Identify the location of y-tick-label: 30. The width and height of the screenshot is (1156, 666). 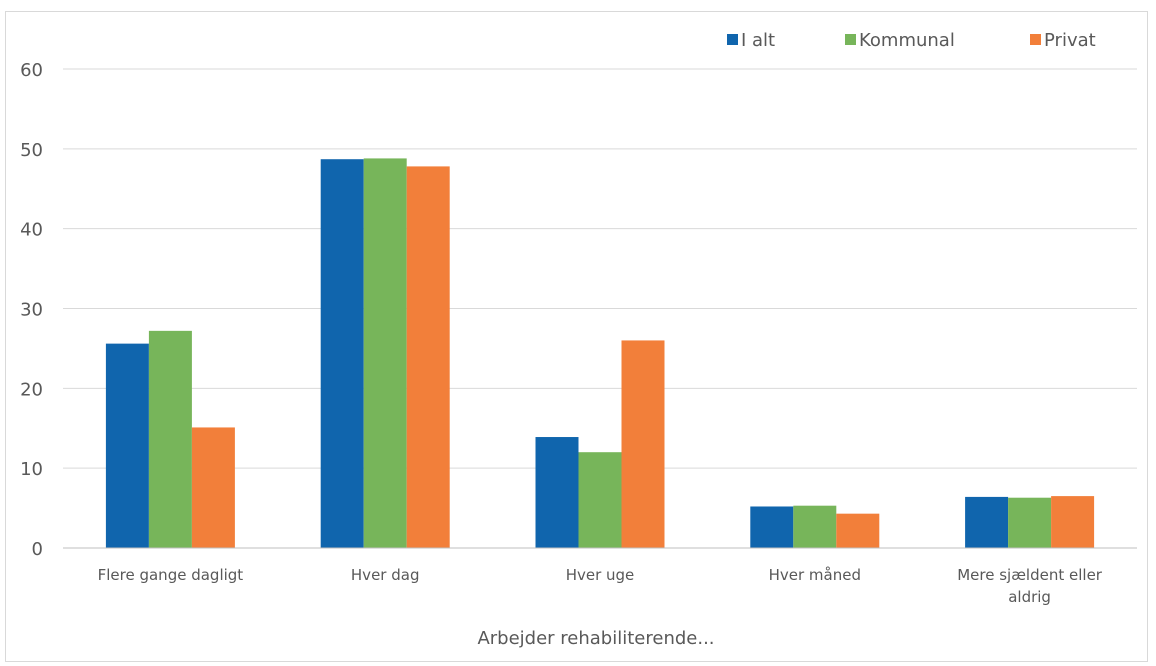
(31, 310).